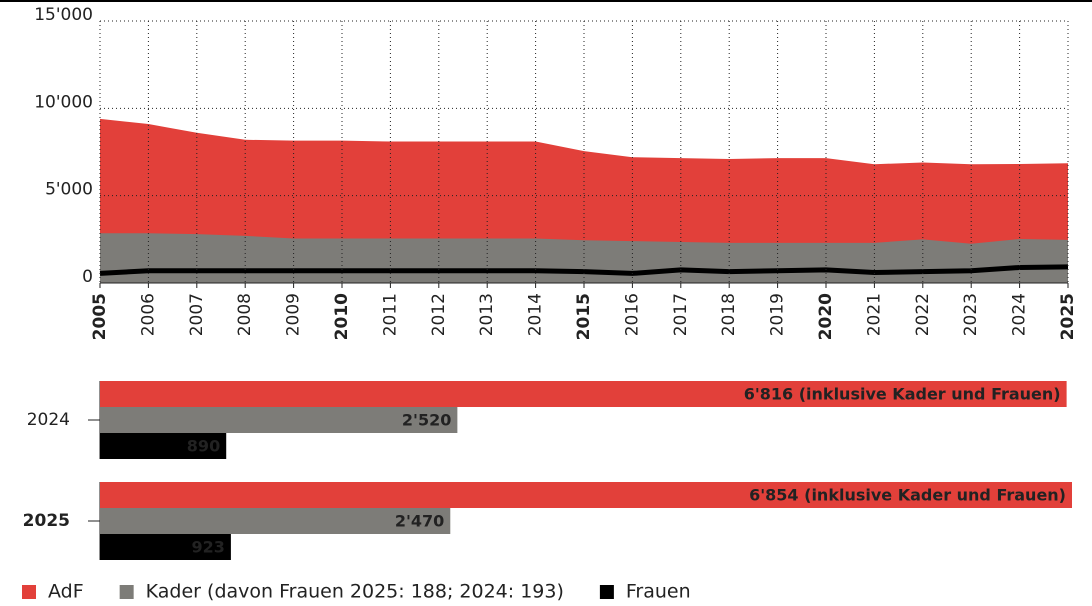 The height and width of the screenshot is (606, 1092). I want to click on x-tick-label: 2019, so click(778, 314).